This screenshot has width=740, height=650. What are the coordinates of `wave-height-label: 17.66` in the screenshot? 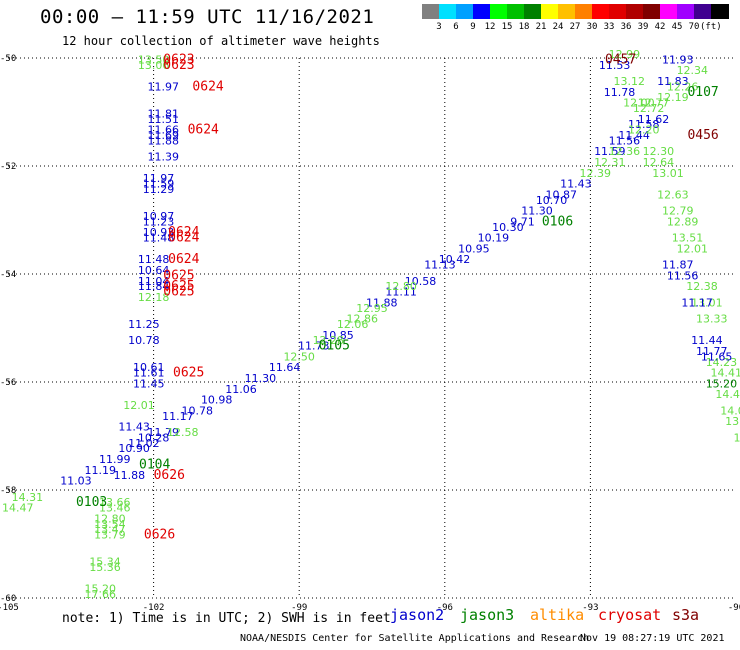 It's located at (100, 594).